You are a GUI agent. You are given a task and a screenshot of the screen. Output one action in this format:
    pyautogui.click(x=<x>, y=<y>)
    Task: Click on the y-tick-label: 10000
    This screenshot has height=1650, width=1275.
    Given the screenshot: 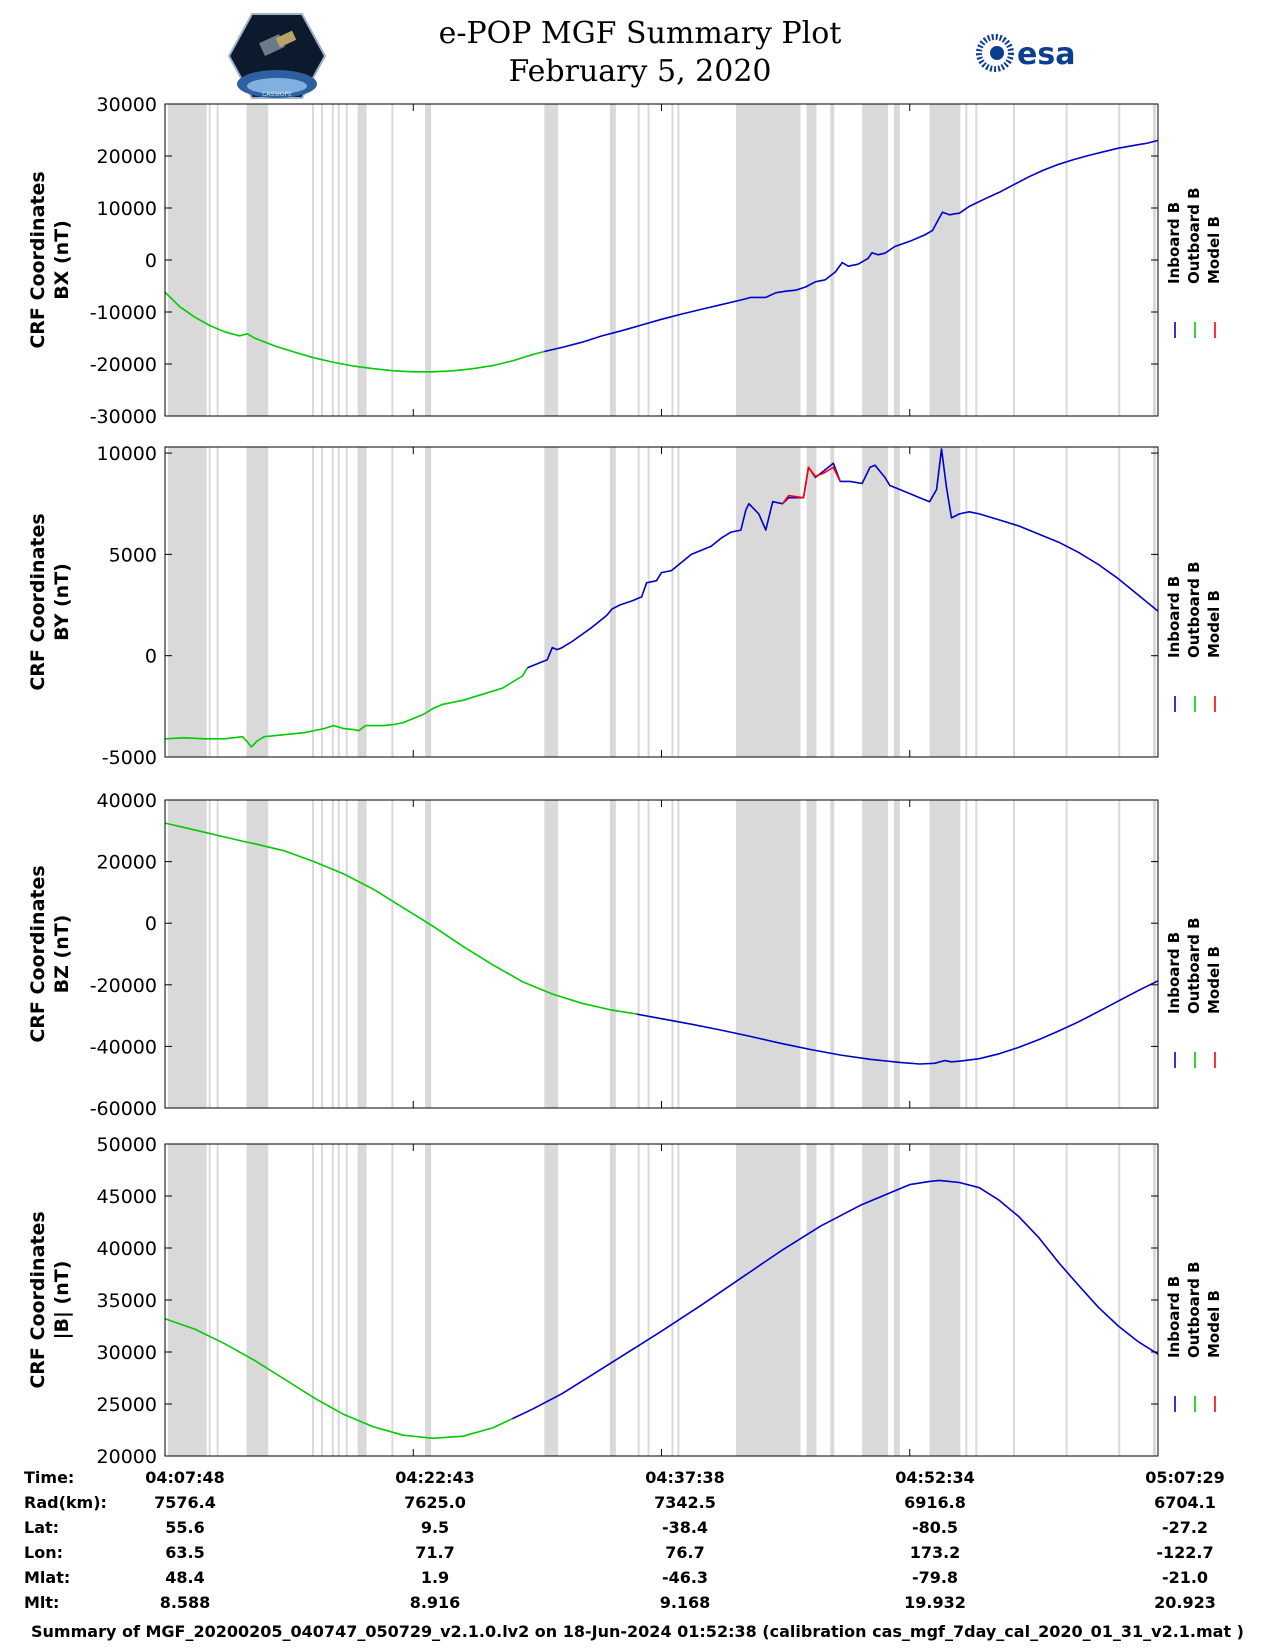 What is the action you would take?
    pyautogui.click(x=127, y=209)
    